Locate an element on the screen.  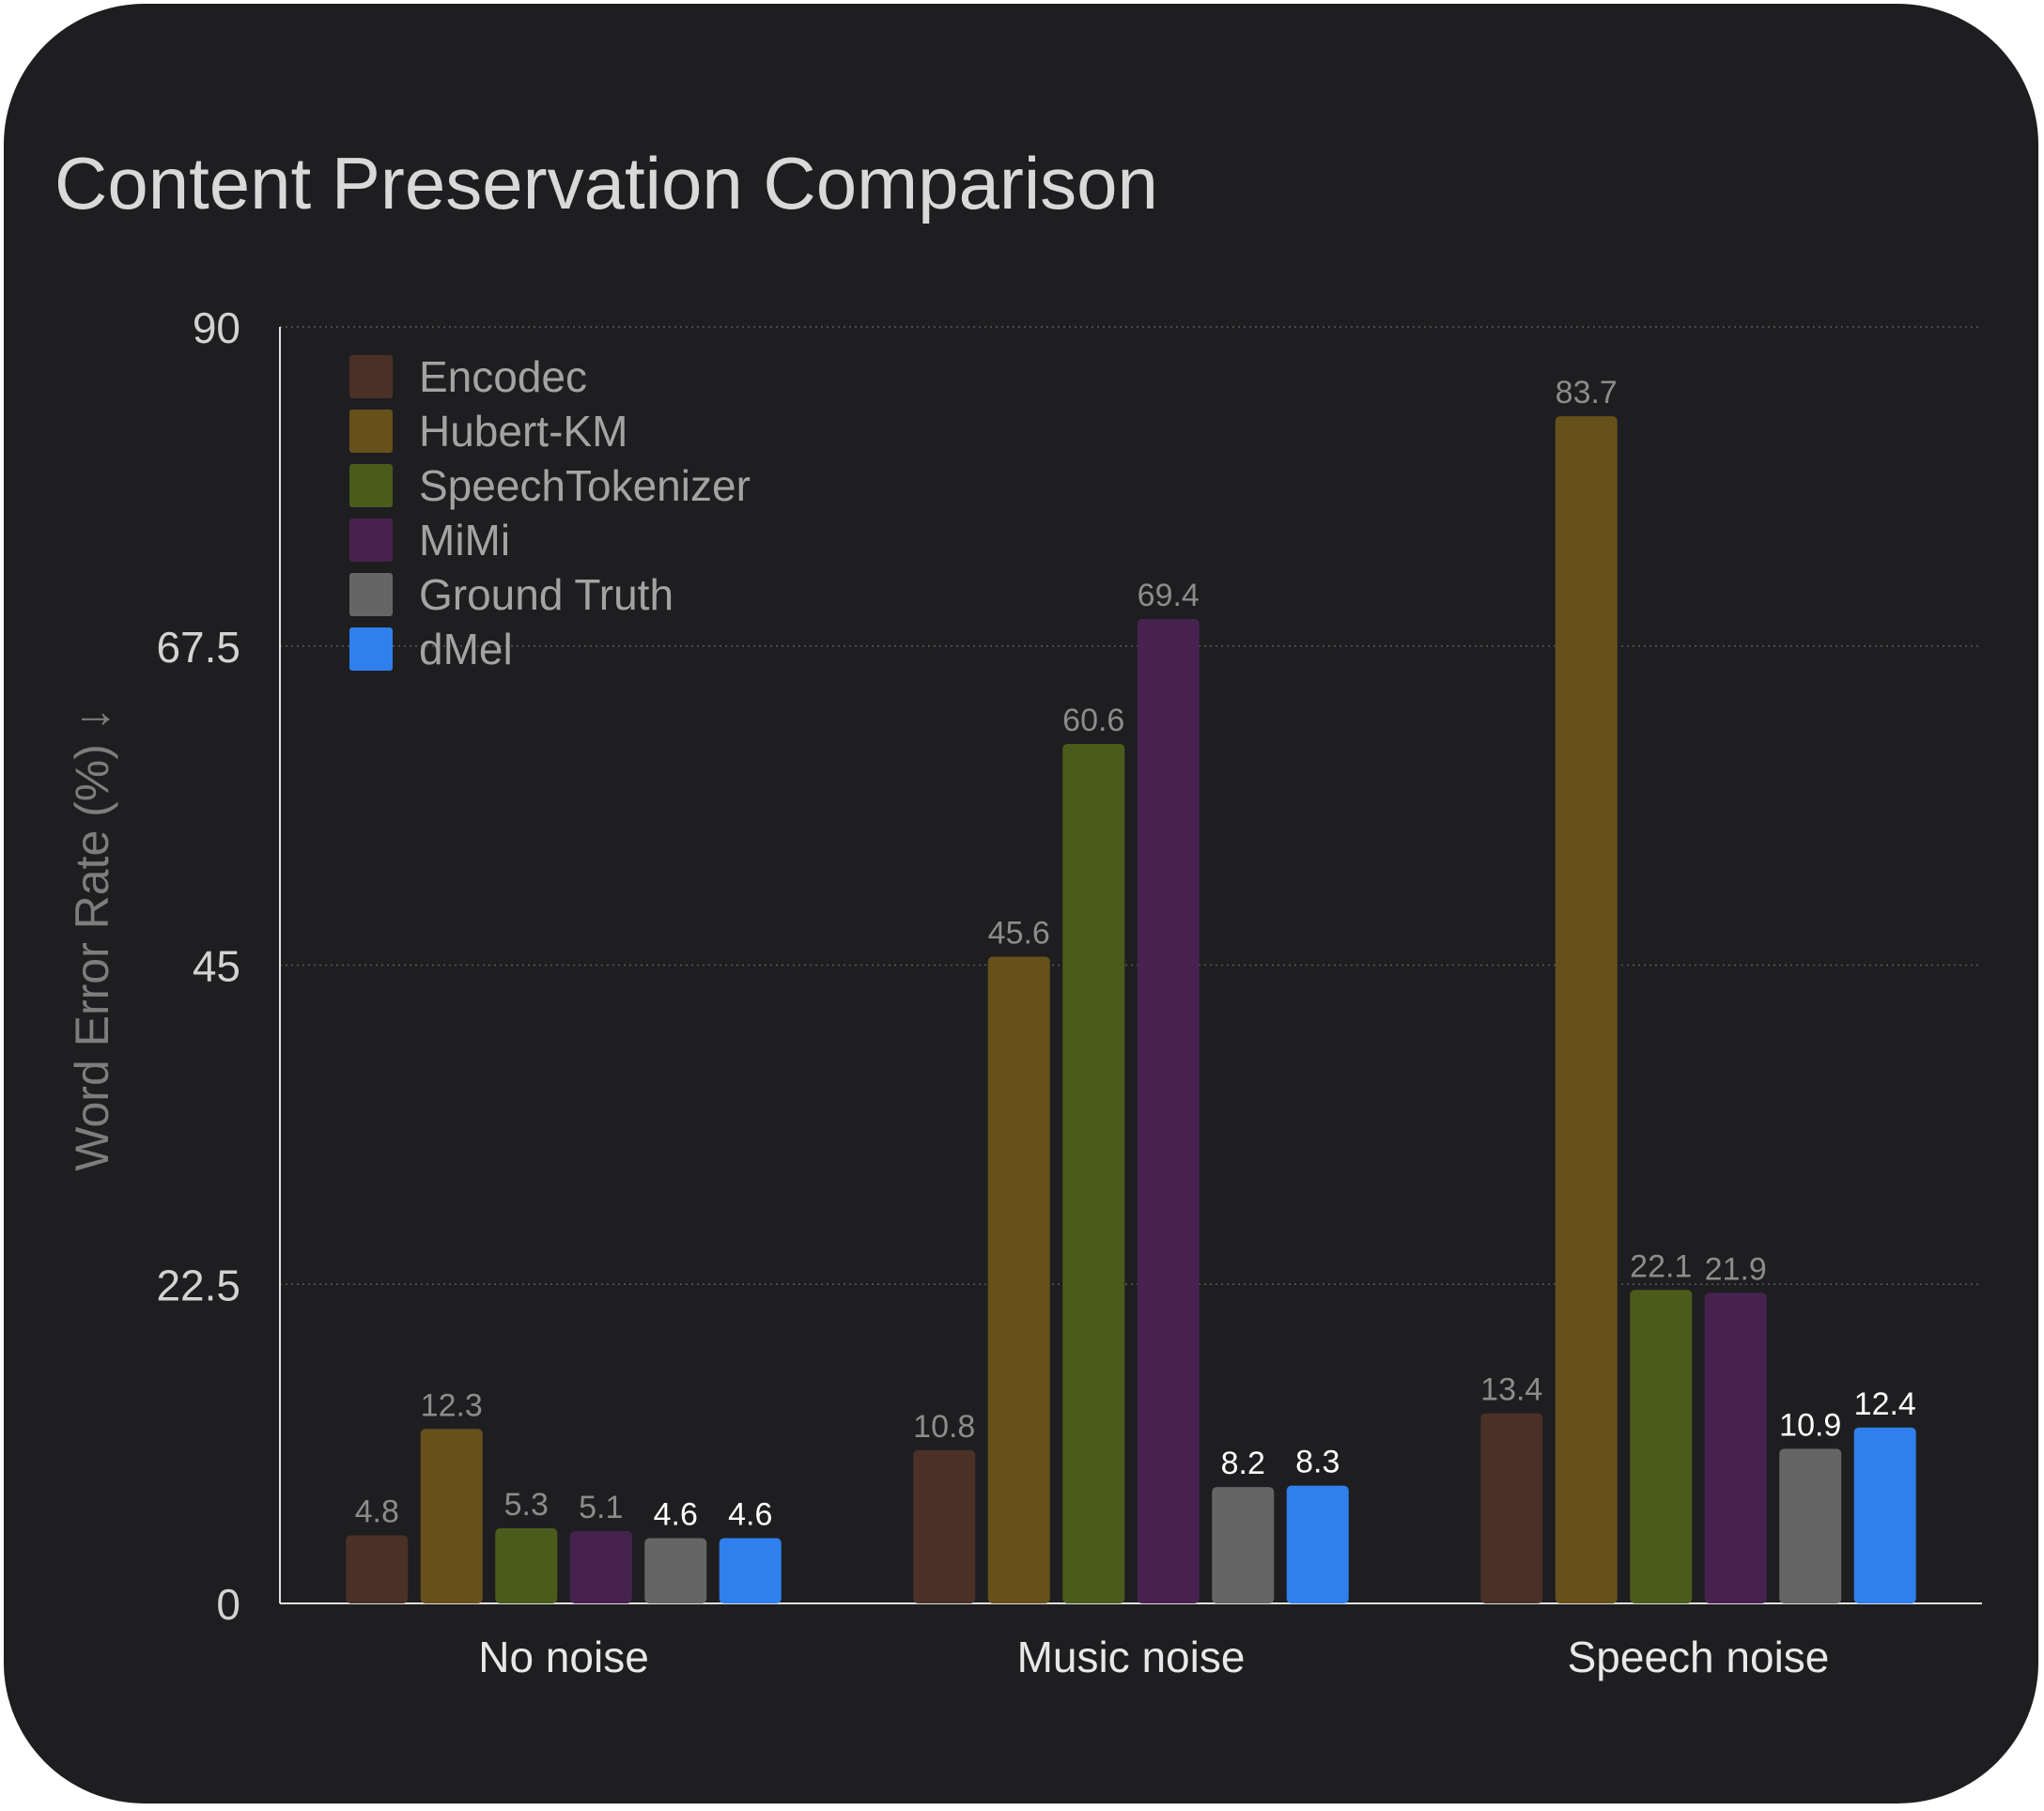
legend-label: Hubert-KM is located at coordinates (523, 431).